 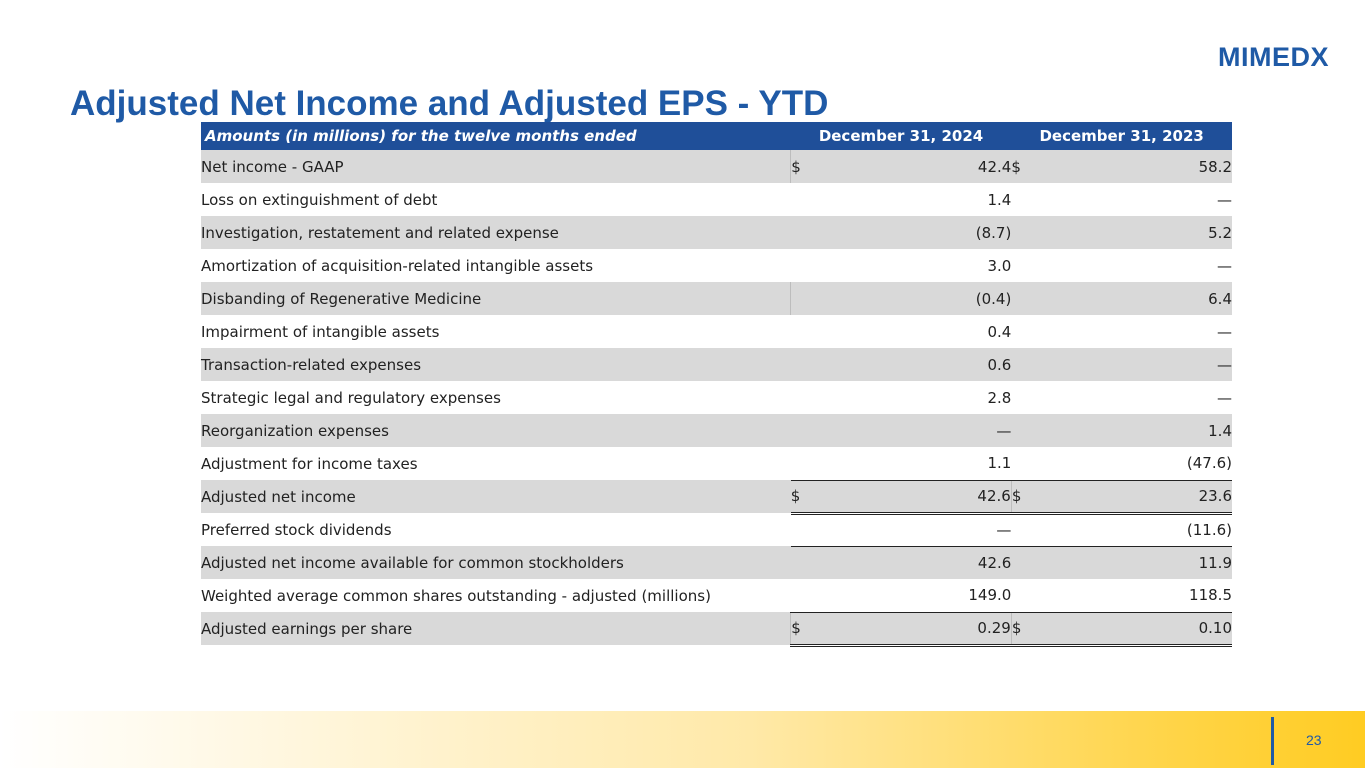 I want to click on table-row: Reorganization expenses — 1.4, so click(x=716, y=430).